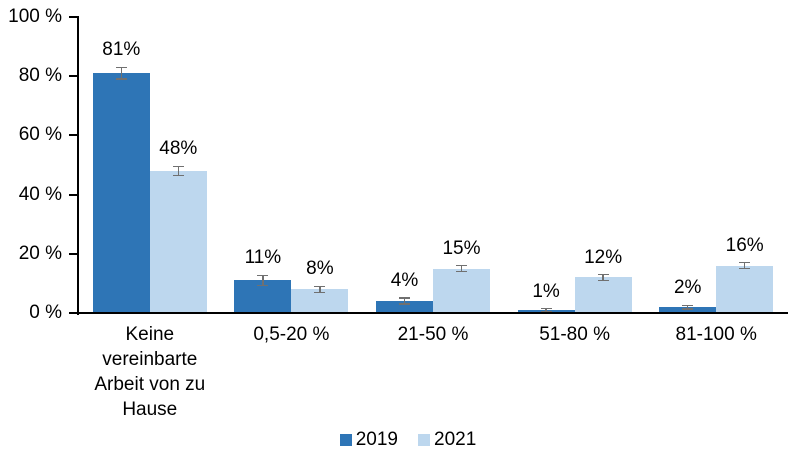  I want to click on value-label: 48%, so click(178, 149).